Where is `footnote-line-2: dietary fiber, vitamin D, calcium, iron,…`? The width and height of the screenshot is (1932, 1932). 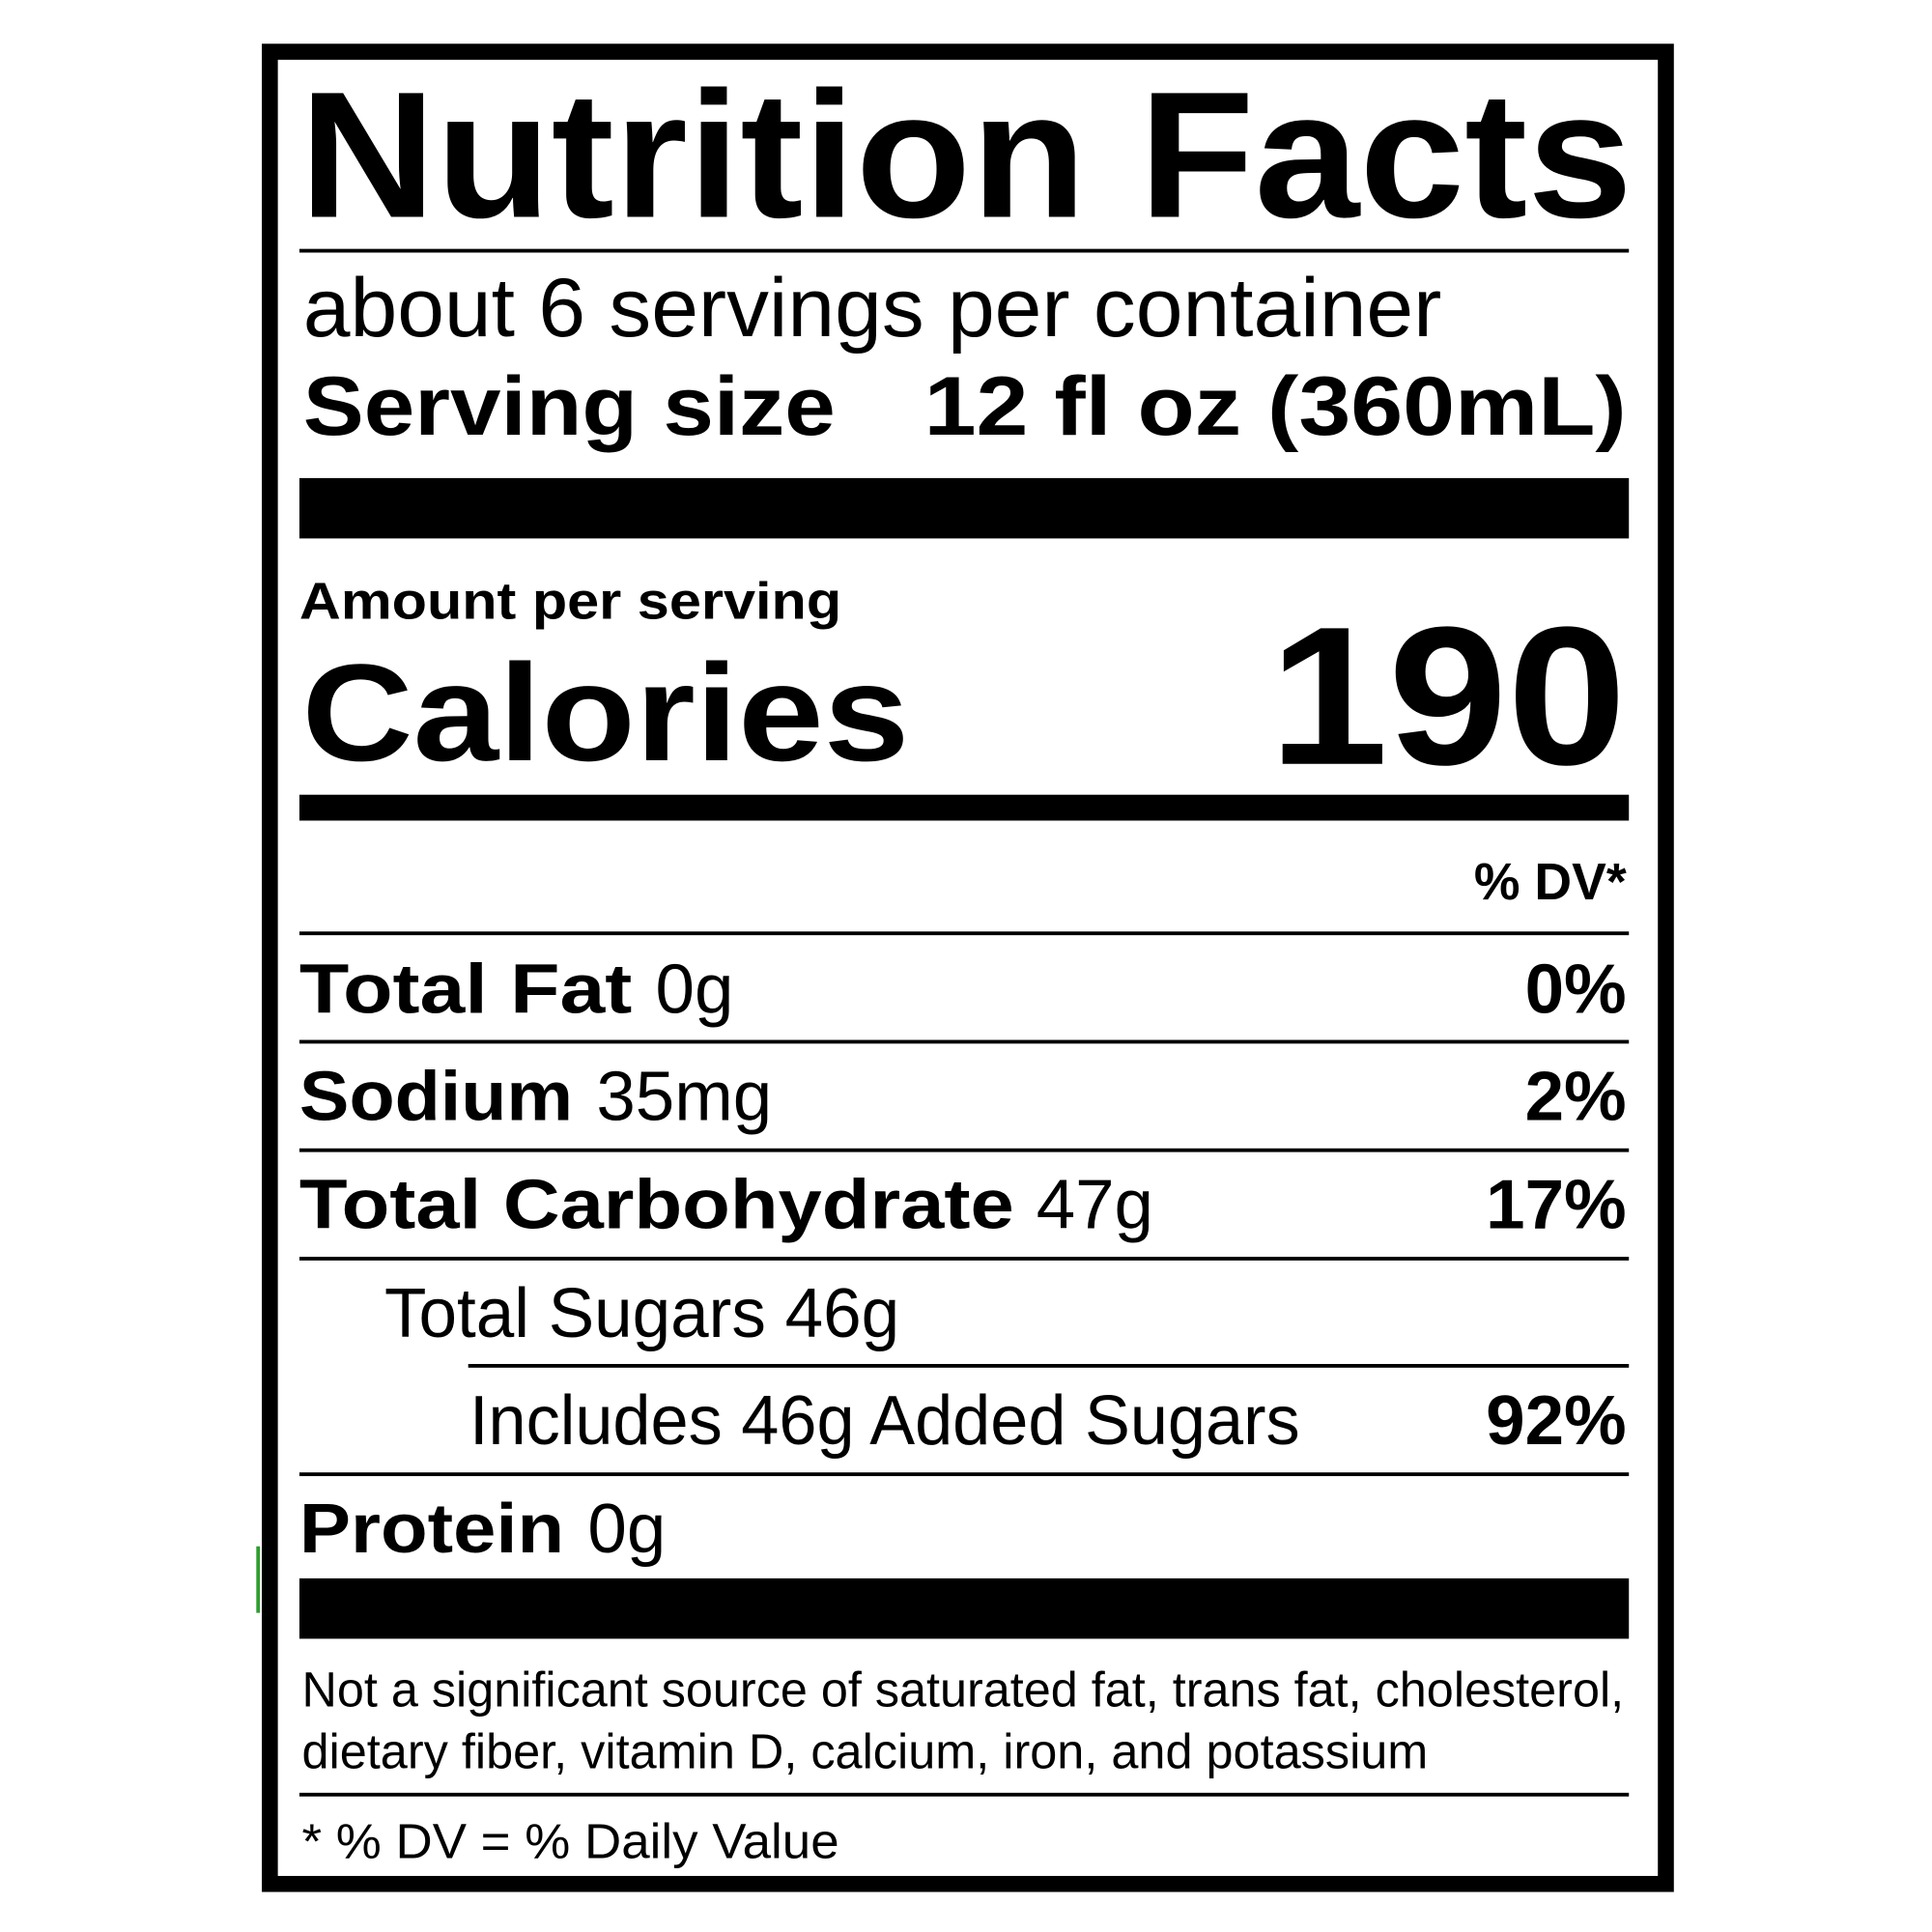
footnote-line-2: dietary fiber, vitamin D, calcium, iron,… is located at coordinates (865, 1750).